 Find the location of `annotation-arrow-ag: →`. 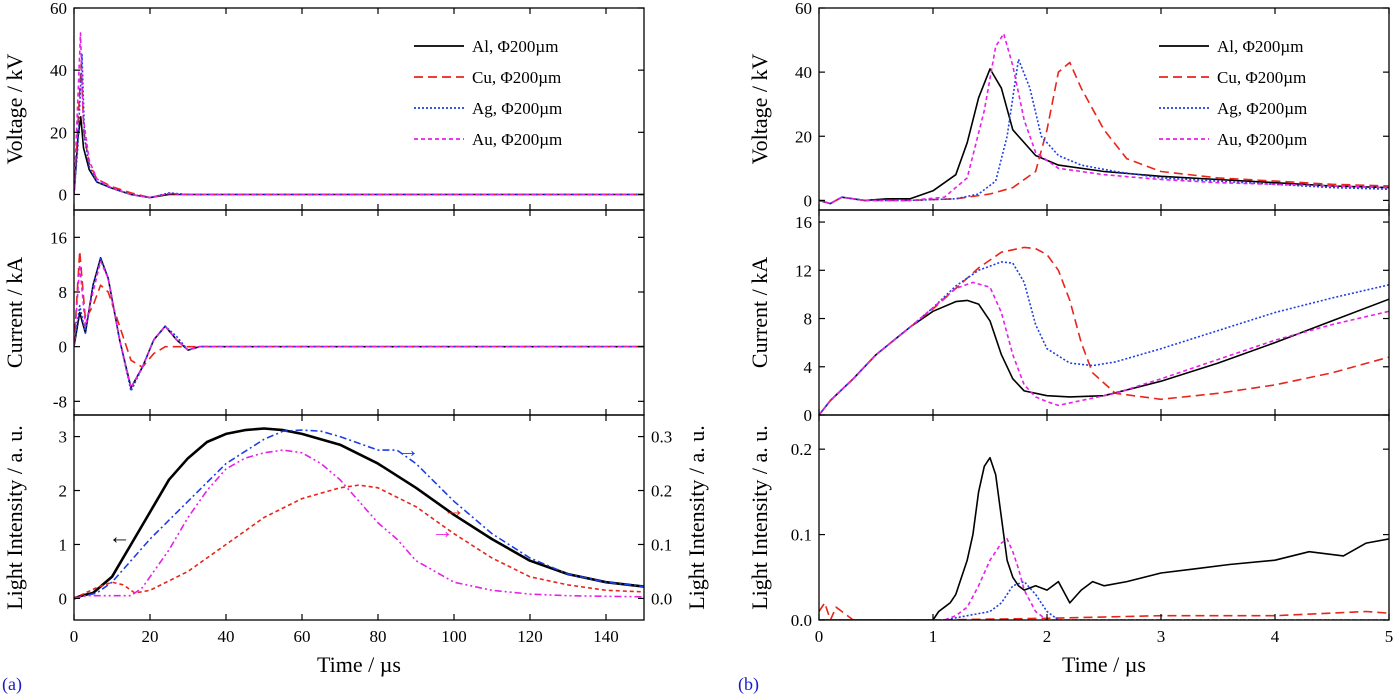

annotation-arrow-ag: → is located at coordinates (408, 449).